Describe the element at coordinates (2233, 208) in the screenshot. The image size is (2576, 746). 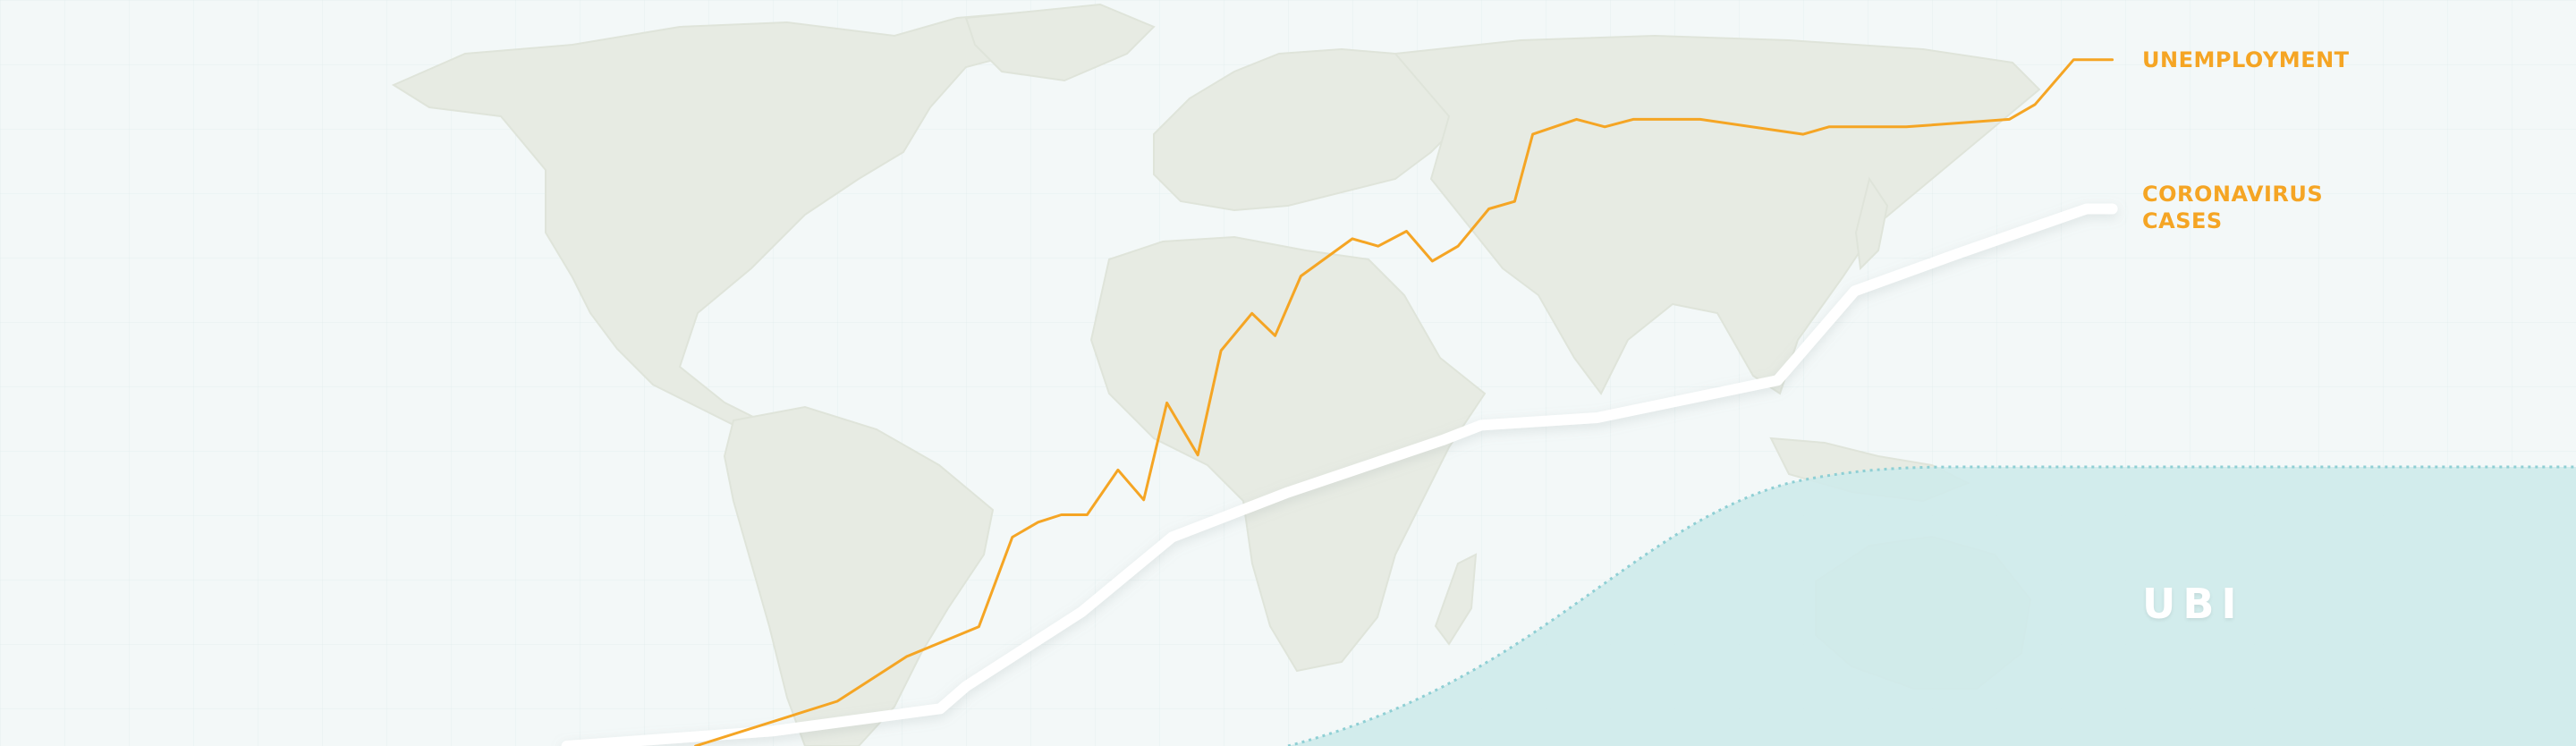
I see `label-coronavirus-cases: CORONAVIRUS CASES` at that location.